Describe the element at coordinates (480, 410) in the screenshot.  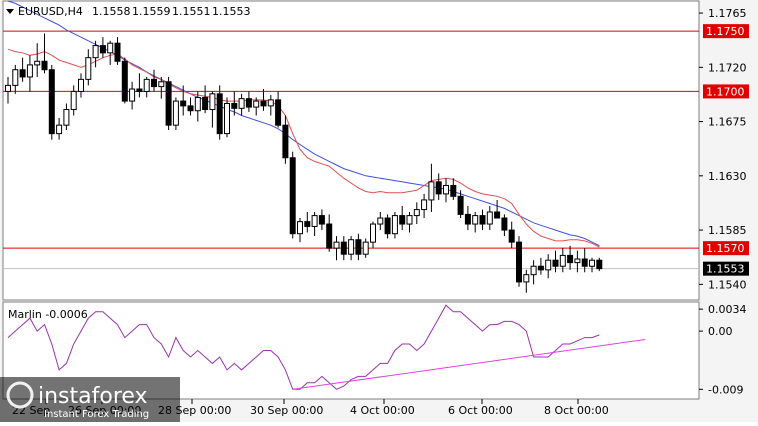
I see `time-tick-label: 6 Oct 00:00` at that location.